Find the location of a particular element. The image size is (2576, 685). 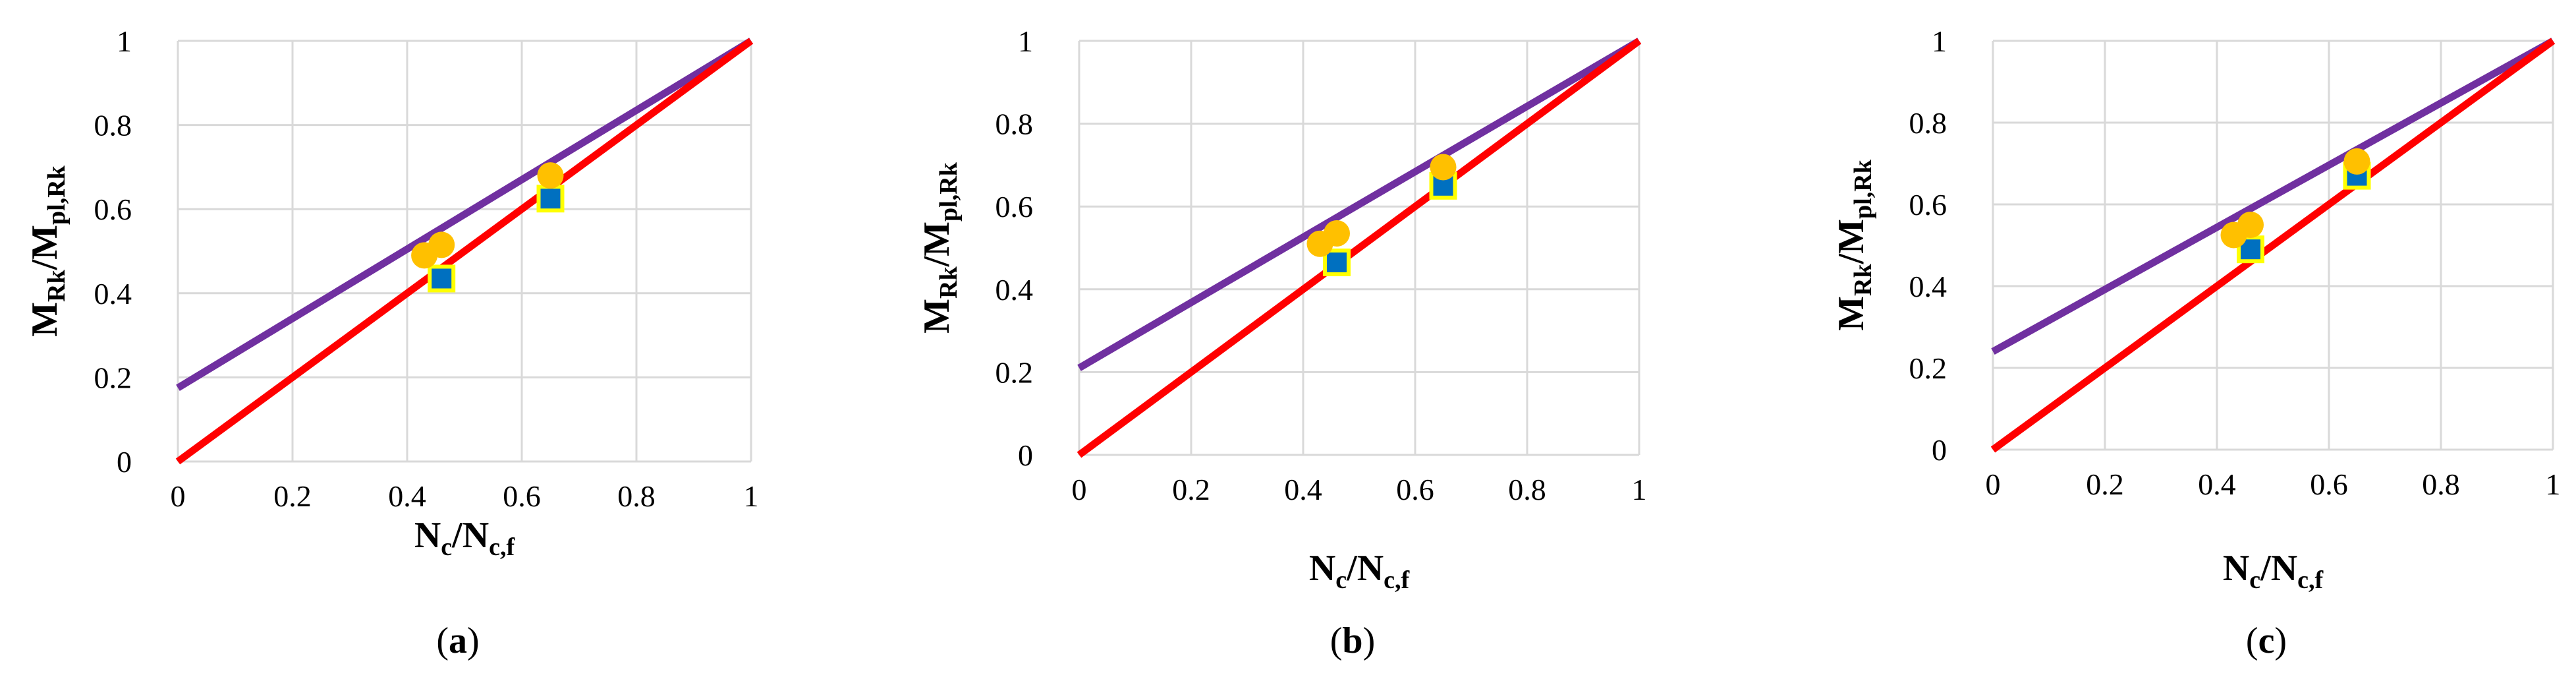

panel-label: (c) is located at coordinates (2266, 640).